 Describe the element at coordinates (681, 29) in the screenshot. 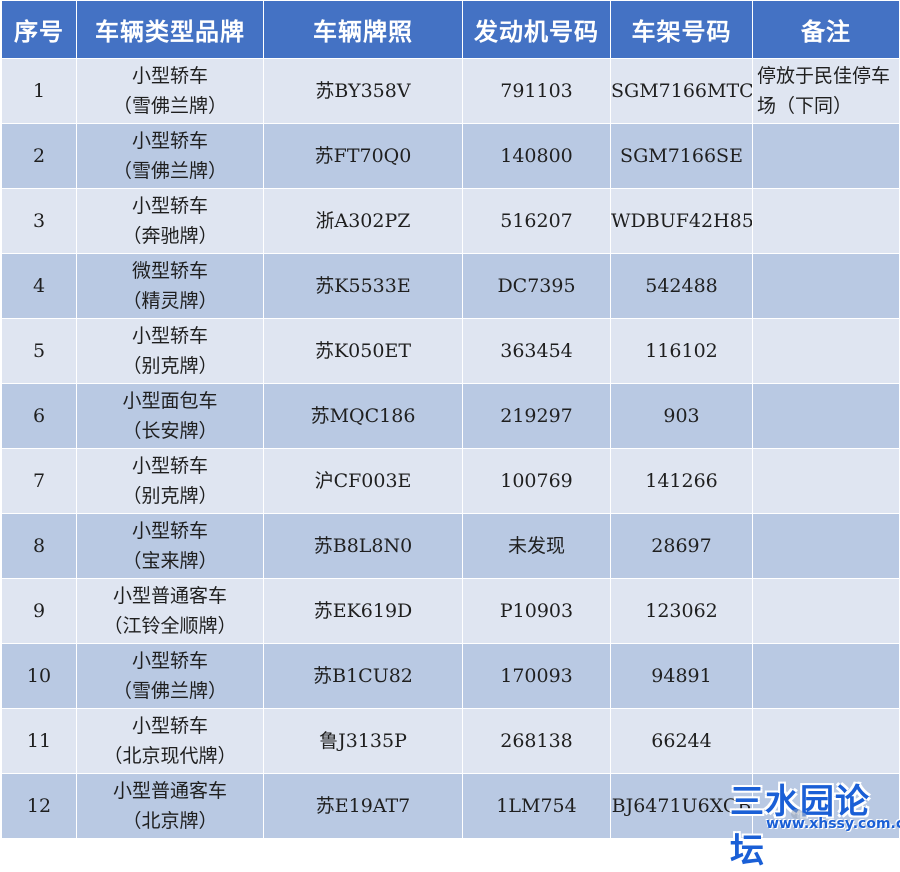

I see `header-frame: 车架号码` at that location.